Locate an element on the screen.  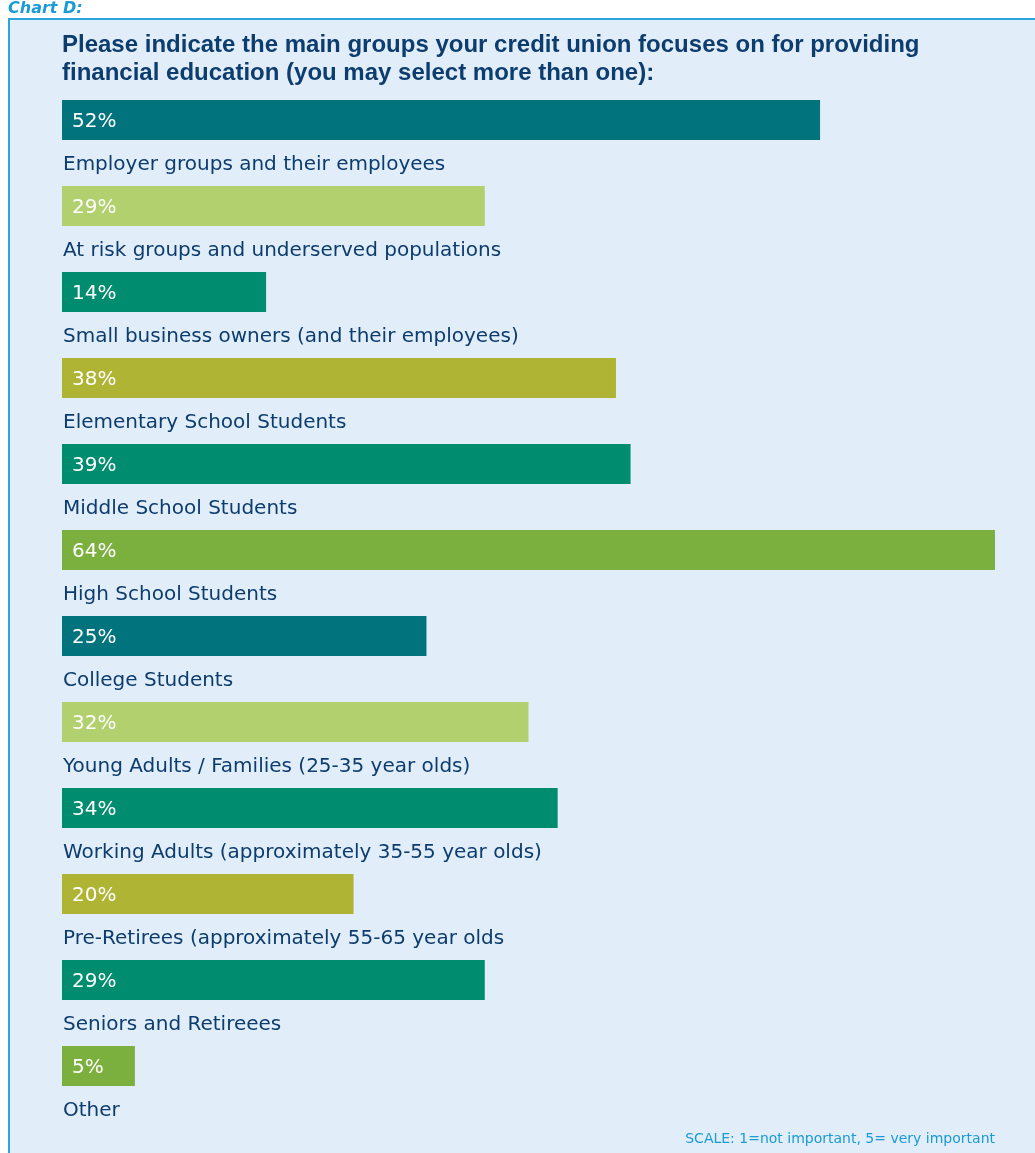
data-label: 34% is located at coordinates (94, 808).